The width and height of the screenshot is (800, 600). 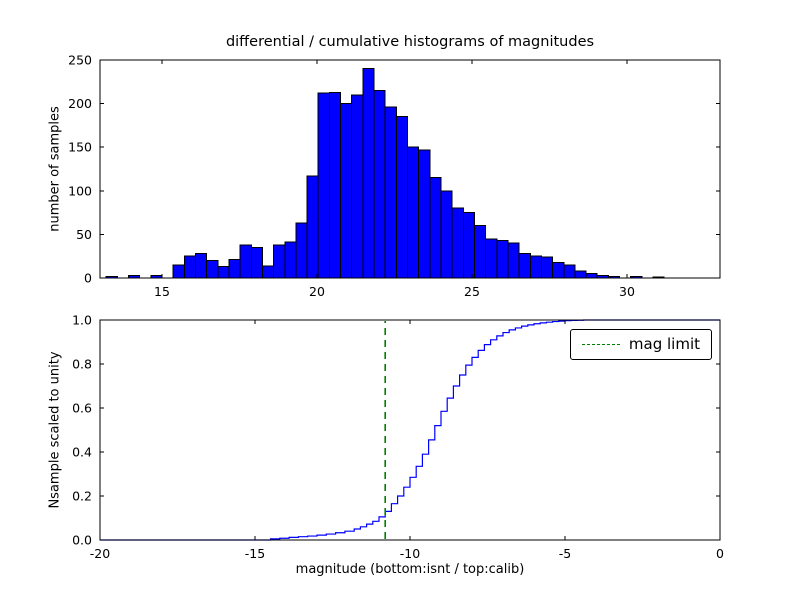 What do you see at coordinates (410, 569) in the screenshot?
I see `x-axis-label: magnitude (bottom:isnt / top:calib)` at bounding box center [410, 569].